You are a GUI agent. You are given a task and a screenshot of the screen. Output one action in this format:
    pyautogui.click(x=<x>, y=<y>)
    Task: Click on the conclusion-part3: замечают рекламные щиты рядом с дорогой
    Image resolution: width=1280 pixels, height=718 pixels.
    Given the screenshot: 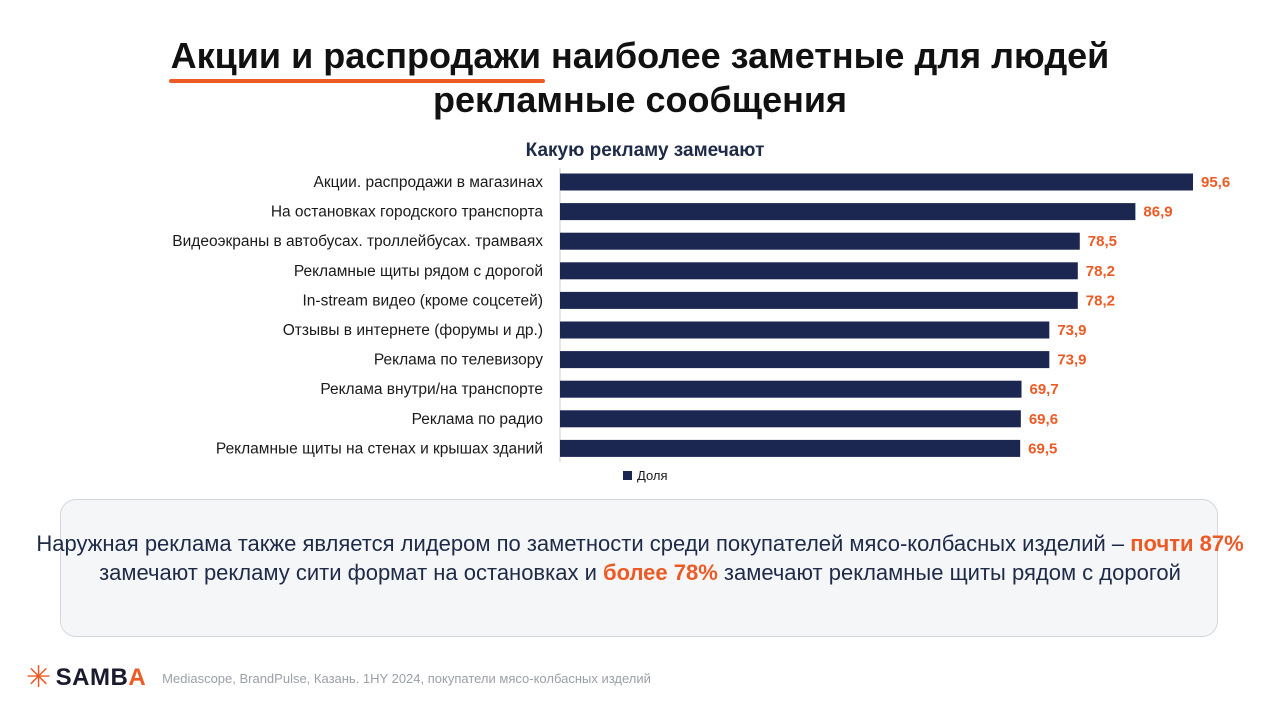 What is the action you would take?
    pyautogui.click(x=949, y=572)
    